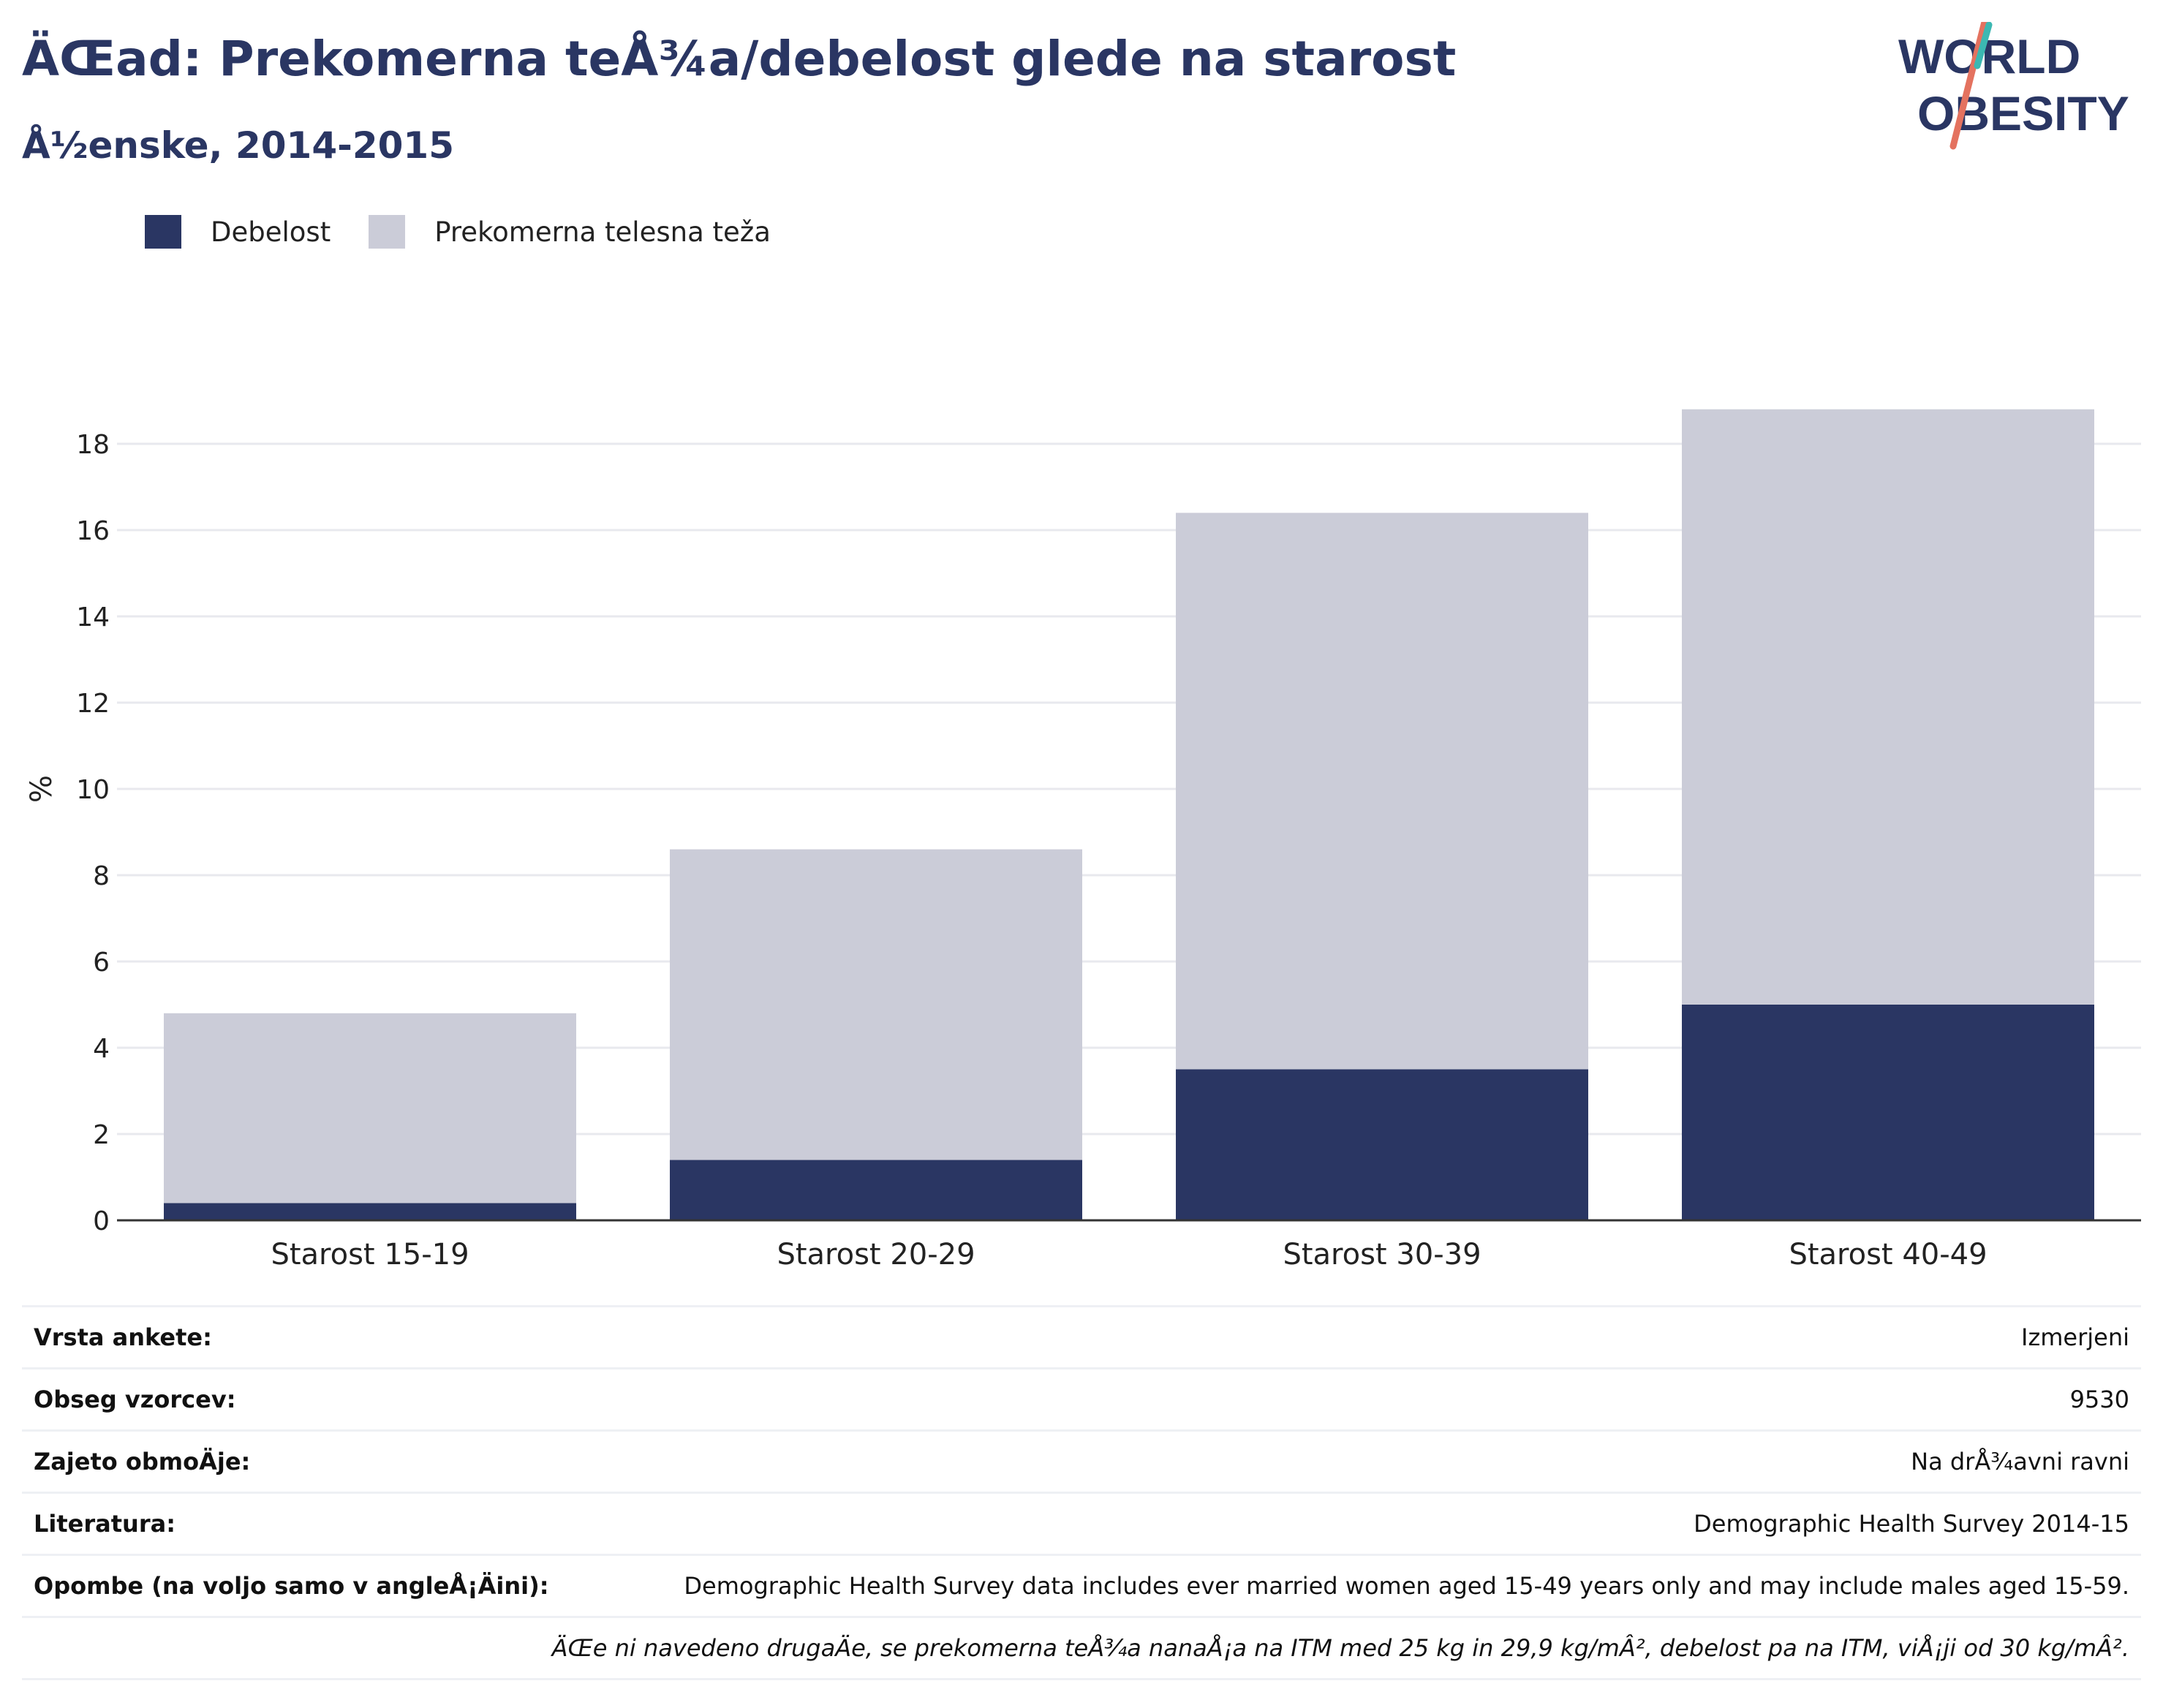 The image size is (2163, 1708). What do you see at coordinates (142, 1461) in the screenshot?
I see `info-key: Zajeto obmoÄje:` at bounding box center [142, 1461].